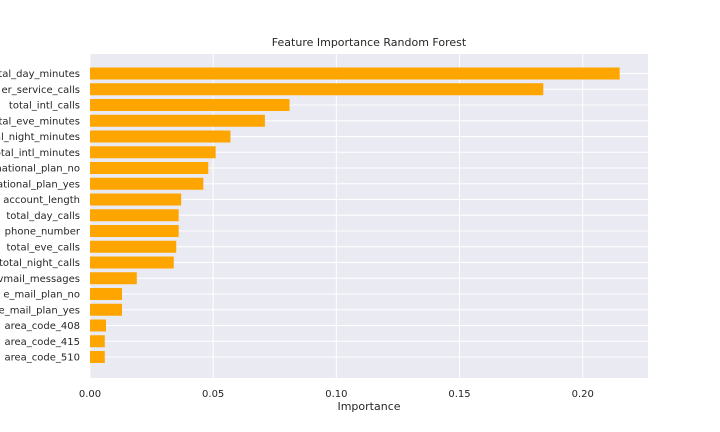 This screenshot has height=432, width=720. I want to click on bar-voice-mail-plan-no, so click(106, 294).